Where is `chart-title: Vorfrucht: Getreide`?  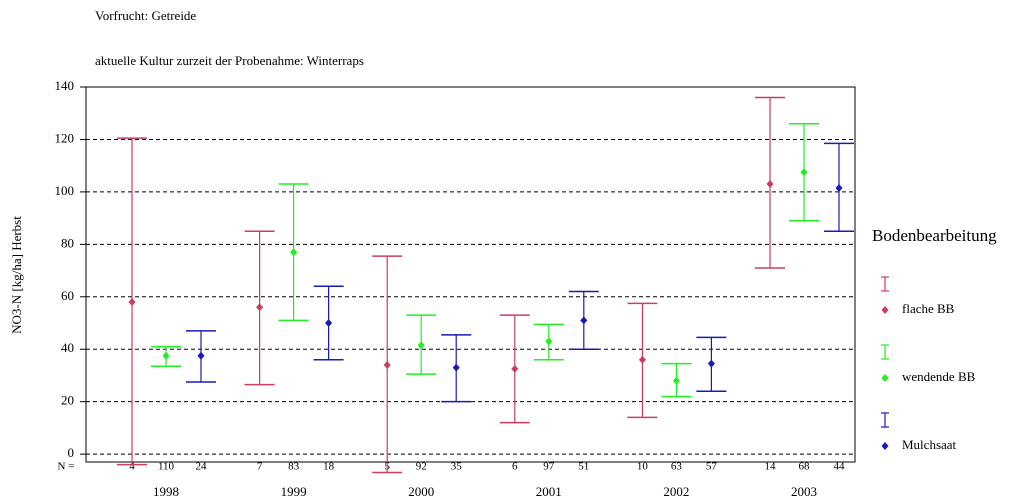
chart-title: Vorfrucht: Getreide is located at coordinates (145, 15).